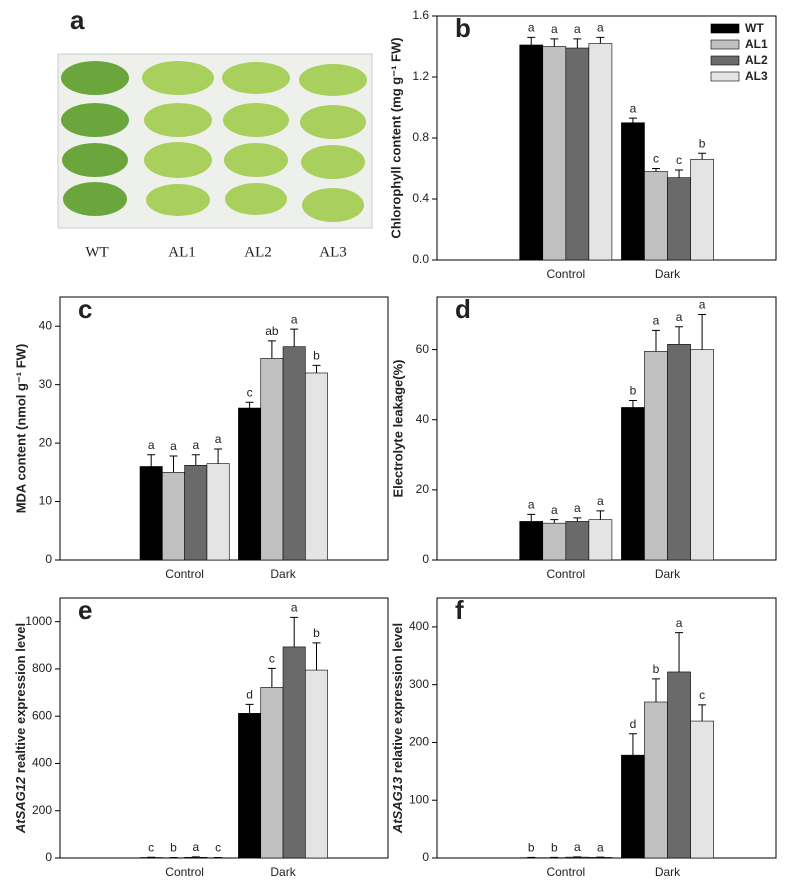  I want to click on panel-letter: d, so click(463, 309).